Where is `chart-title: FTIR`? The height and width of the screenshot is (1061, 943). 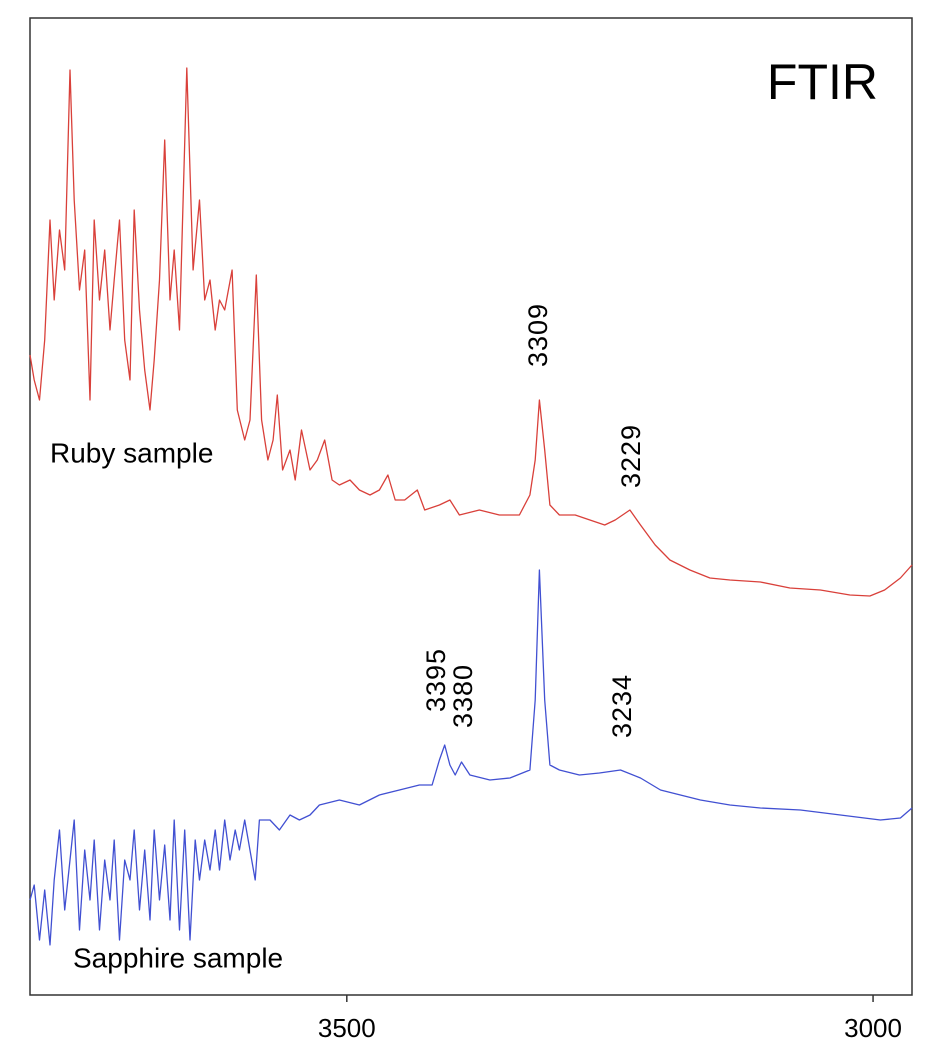
chart-title: FTIR is located at coordinates (822, 82).